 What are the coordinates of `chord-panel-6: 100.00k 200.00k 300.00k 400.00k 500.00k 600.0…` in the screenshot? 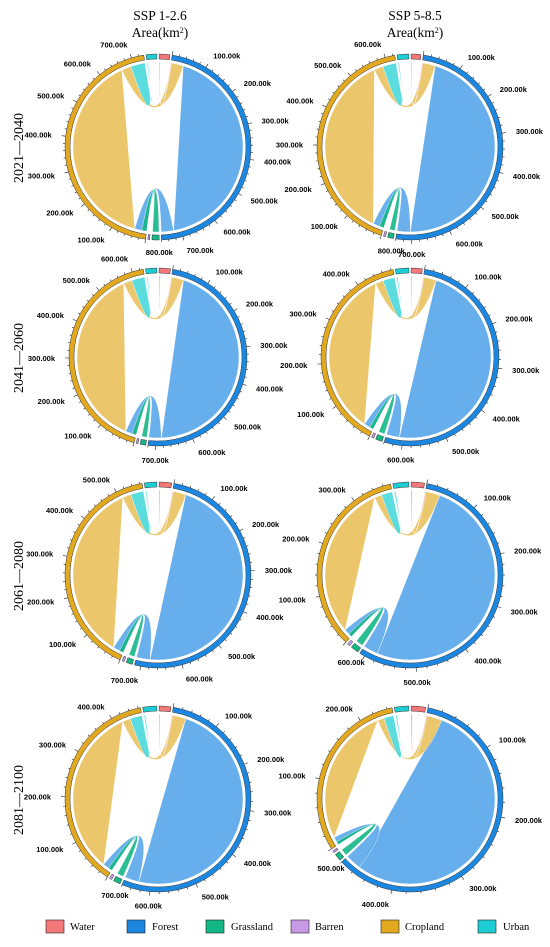 It's located at (158, 806).